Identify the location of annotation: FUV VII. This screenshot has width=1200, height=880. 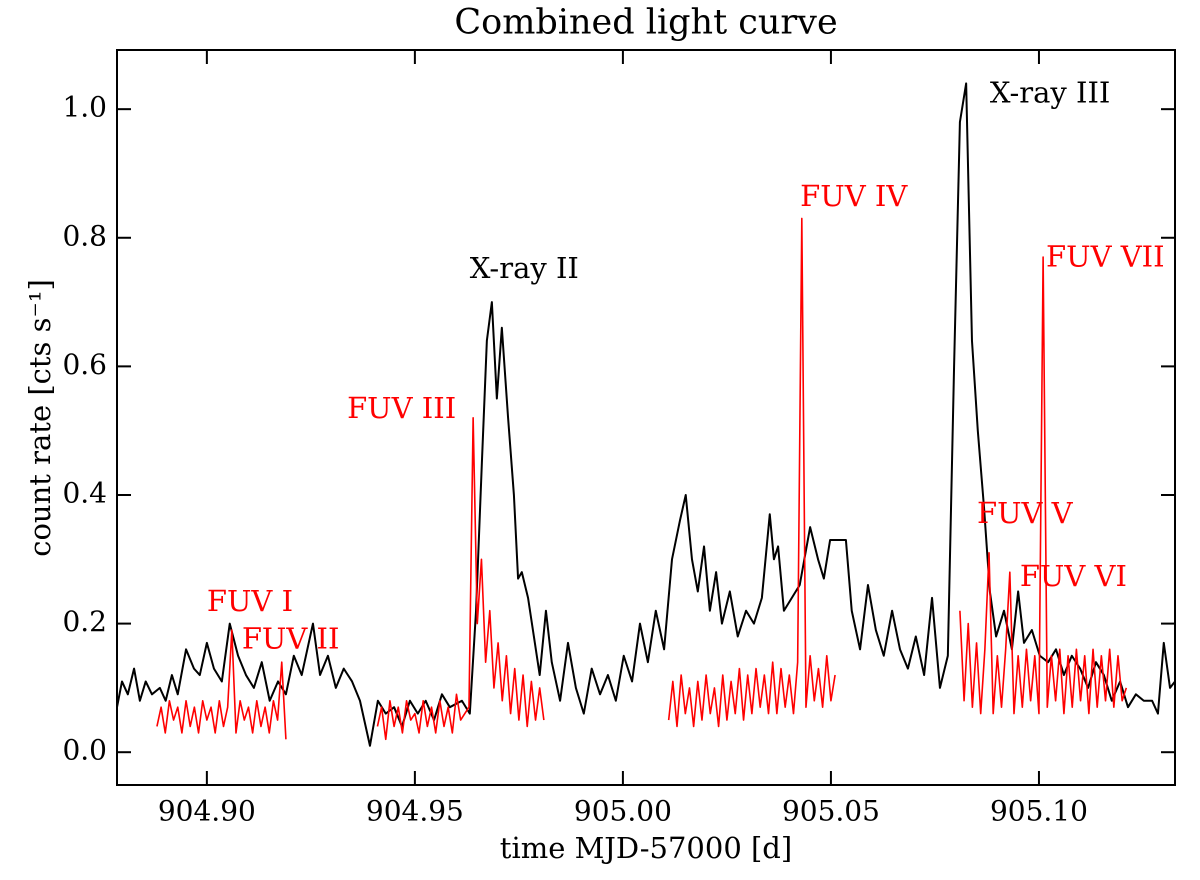
(1105, 256).